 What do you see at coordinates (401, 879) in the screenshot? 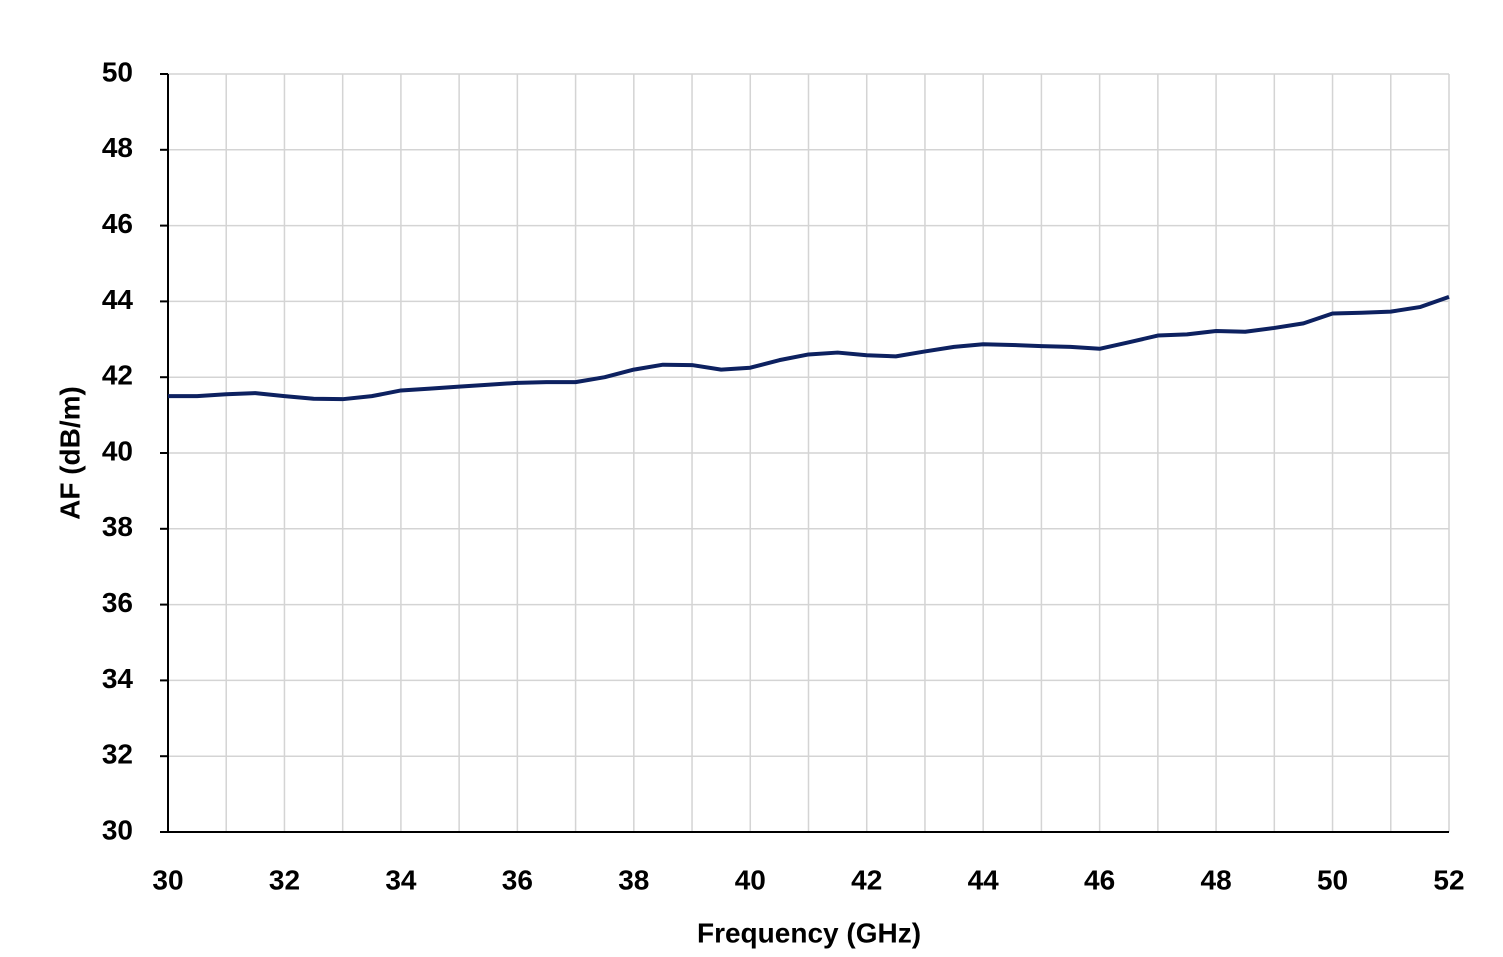
I see `x-tick-label: 34` at bounding box center [401, 879].